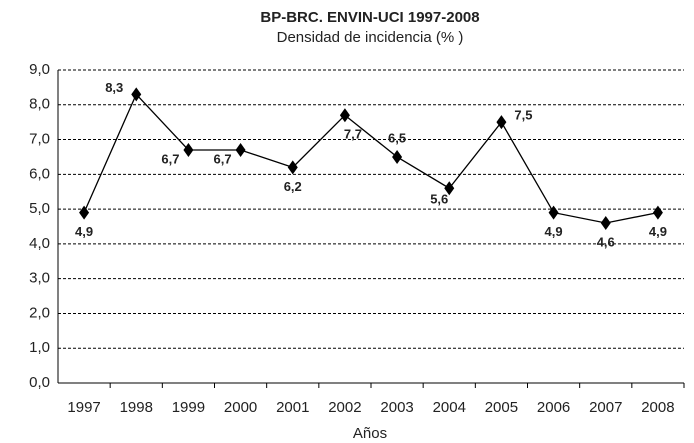  I want to click on data-label: 7,5, so click(523, 115).